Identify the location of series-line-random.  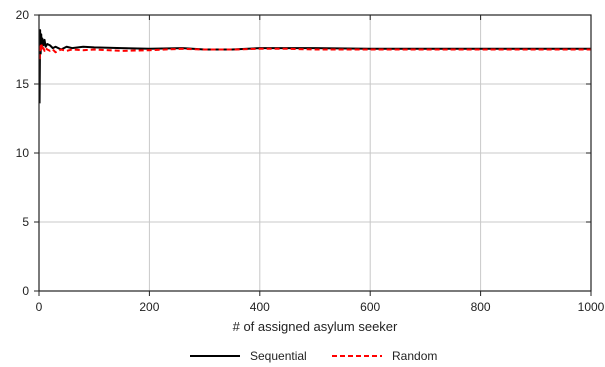
(314, 51).